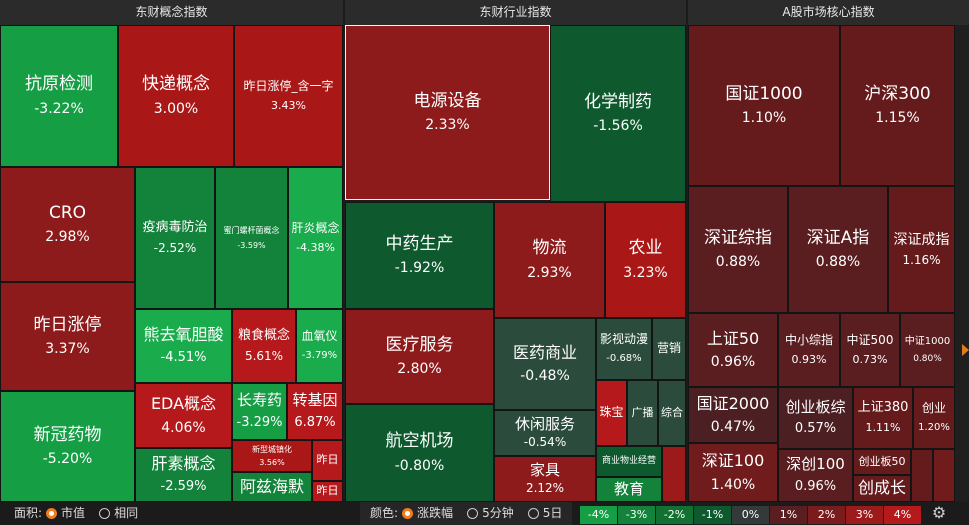 The height and width of the screenshot is (525, 969). Describe the element at coordinates (264, 346) in the screenshot. I see `tile-grain: 粮食概念 5.61%` at that location.